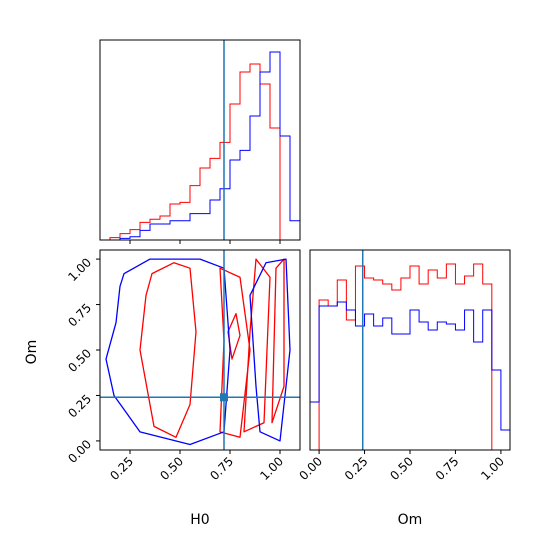  What do you see at coordinates (79, 360) in the screenshot?
I see `y-tick-label: 0.50` at bounding box center [79, 360].